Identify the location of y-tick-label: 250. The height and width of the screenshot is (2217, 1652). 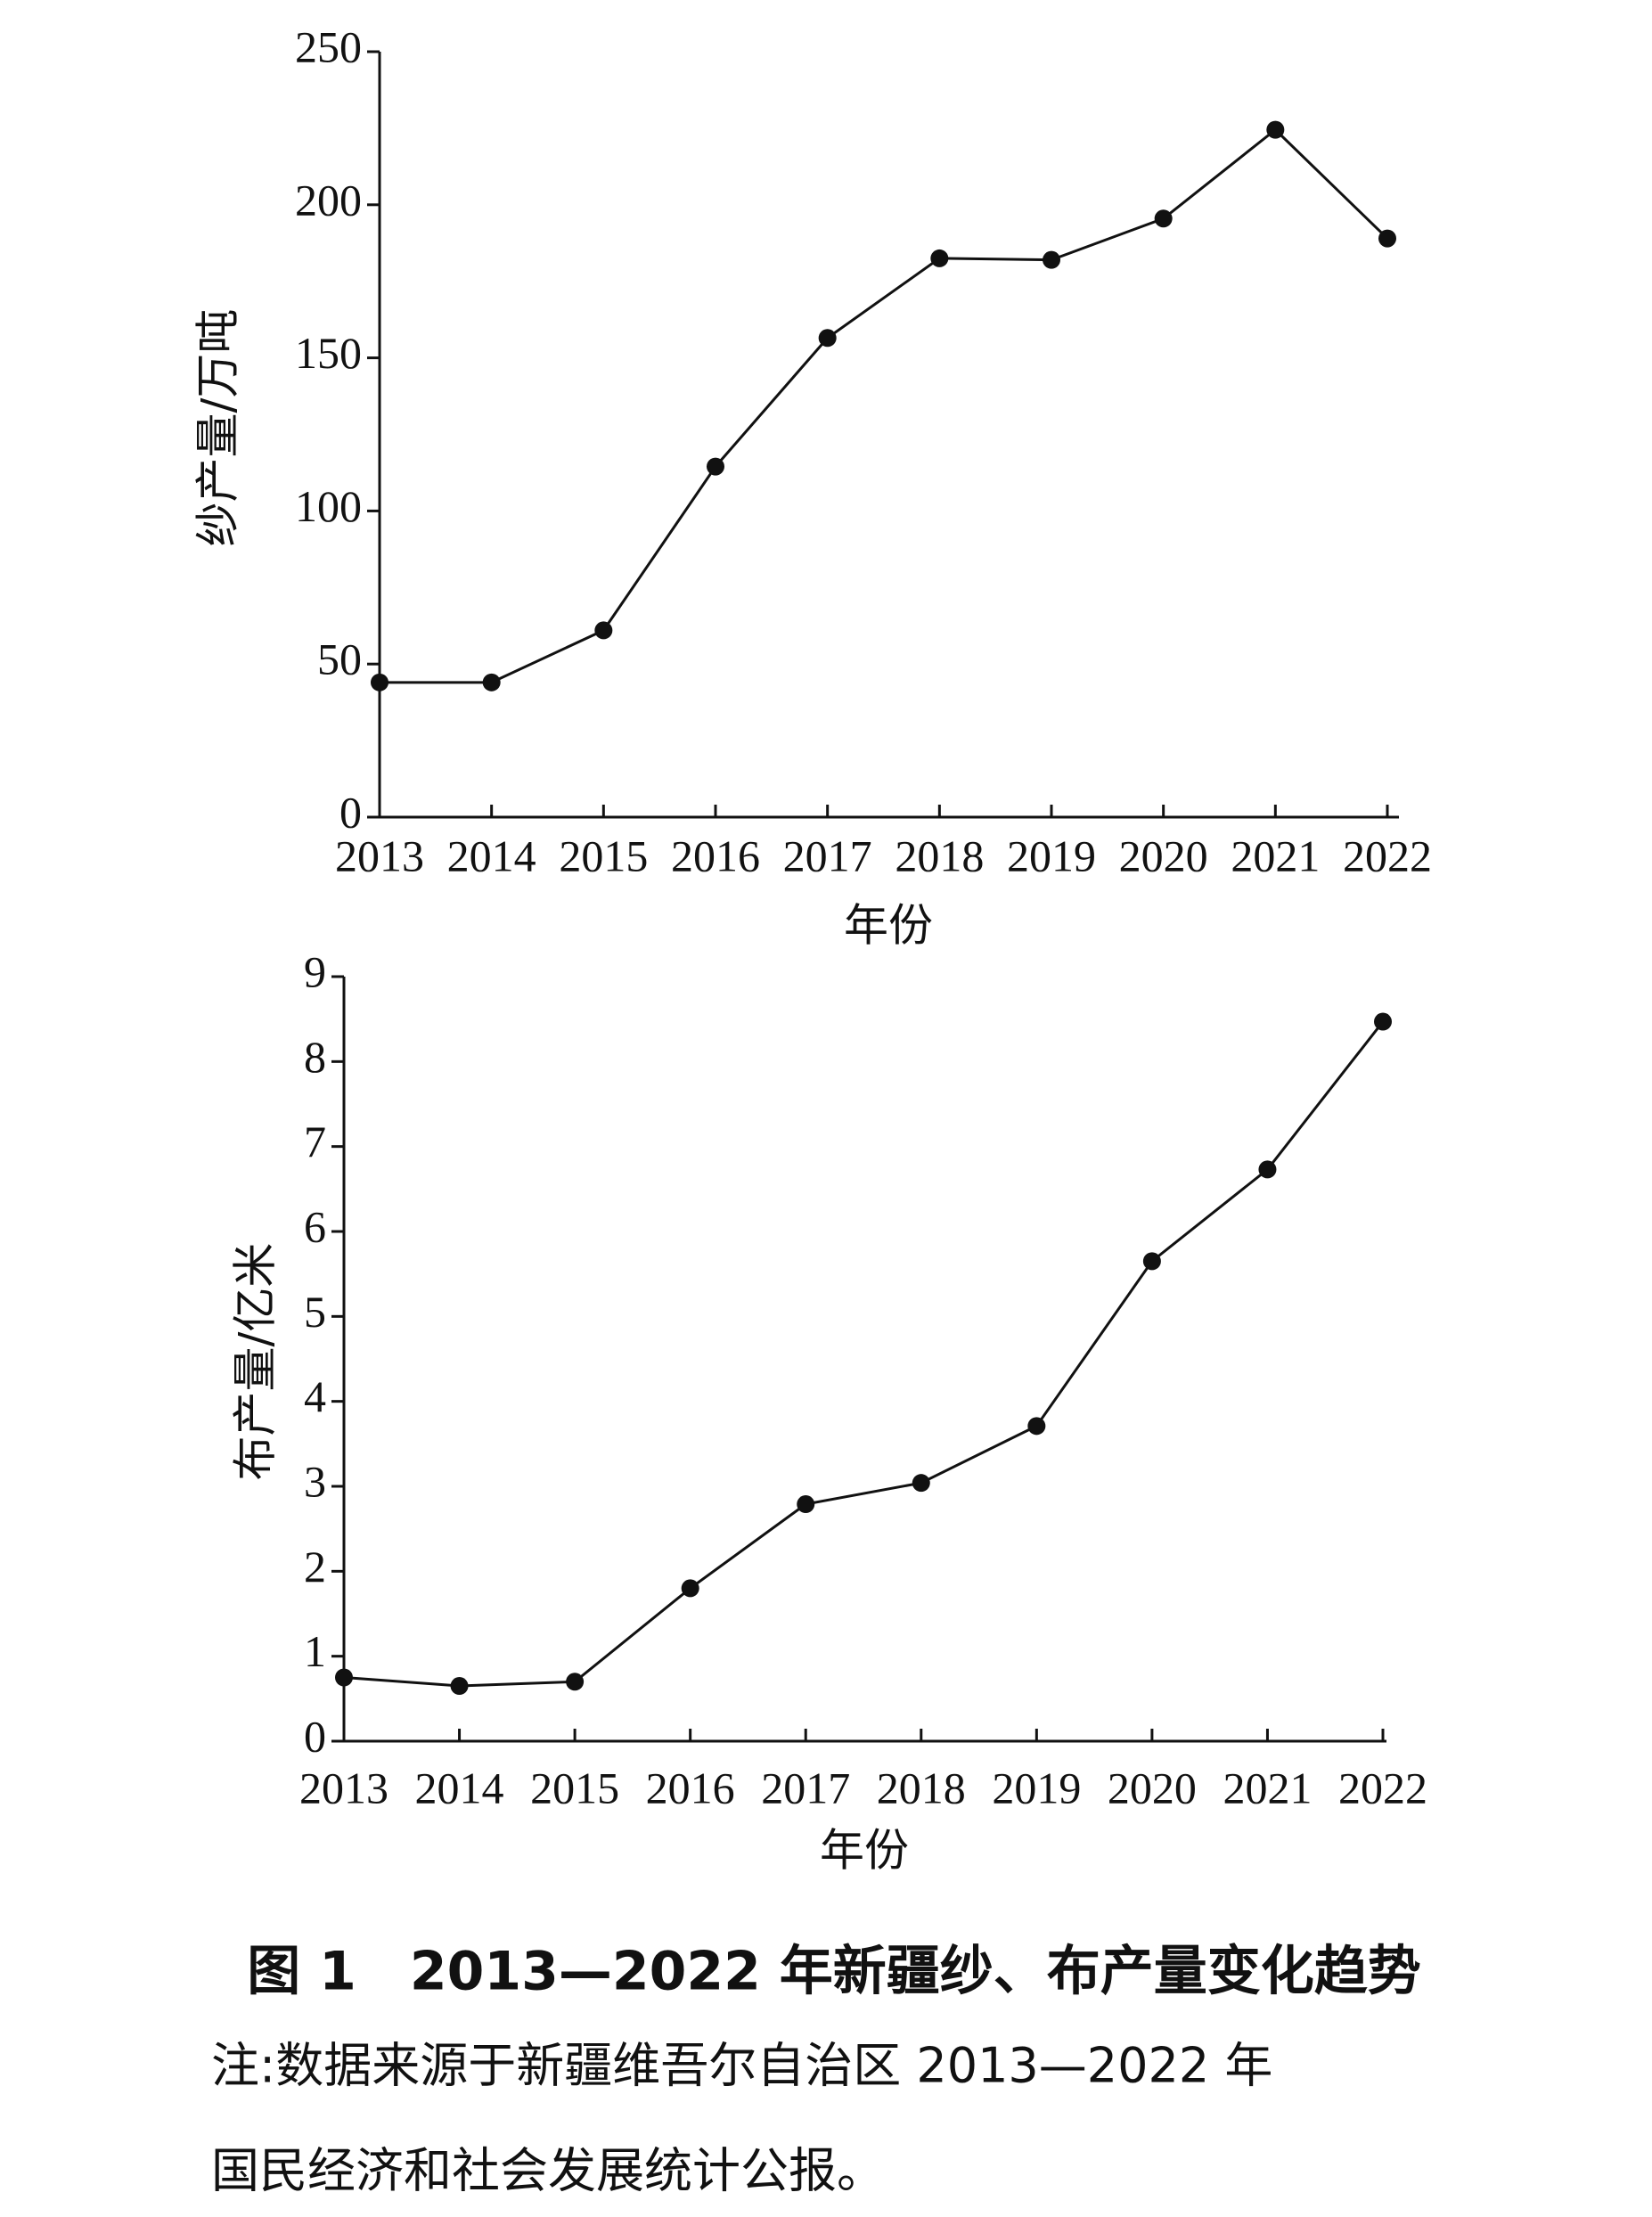
(328, 46).